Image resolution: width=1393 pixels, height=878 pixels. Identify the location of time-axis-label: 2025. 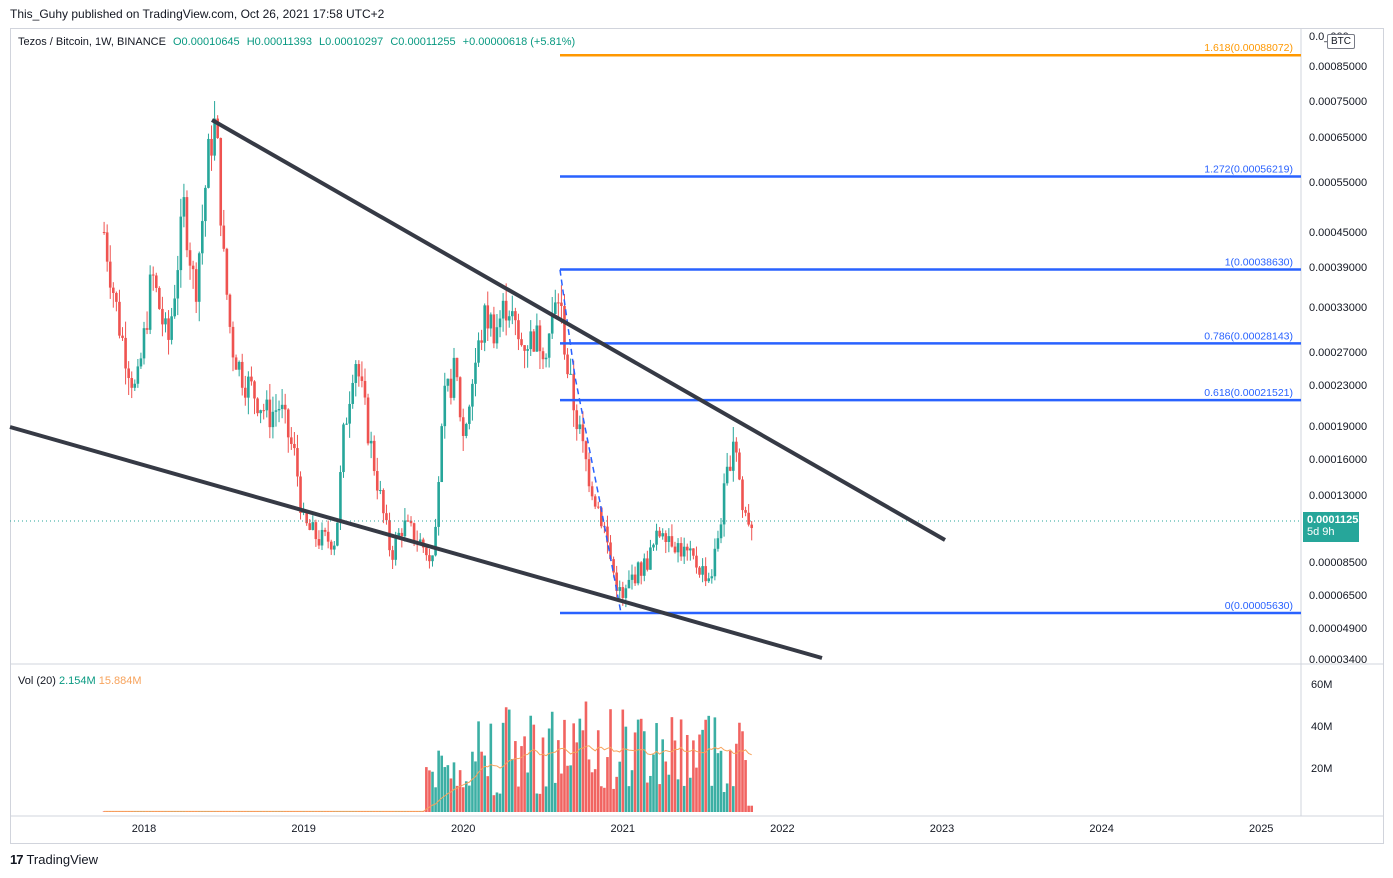
(1261, 829).